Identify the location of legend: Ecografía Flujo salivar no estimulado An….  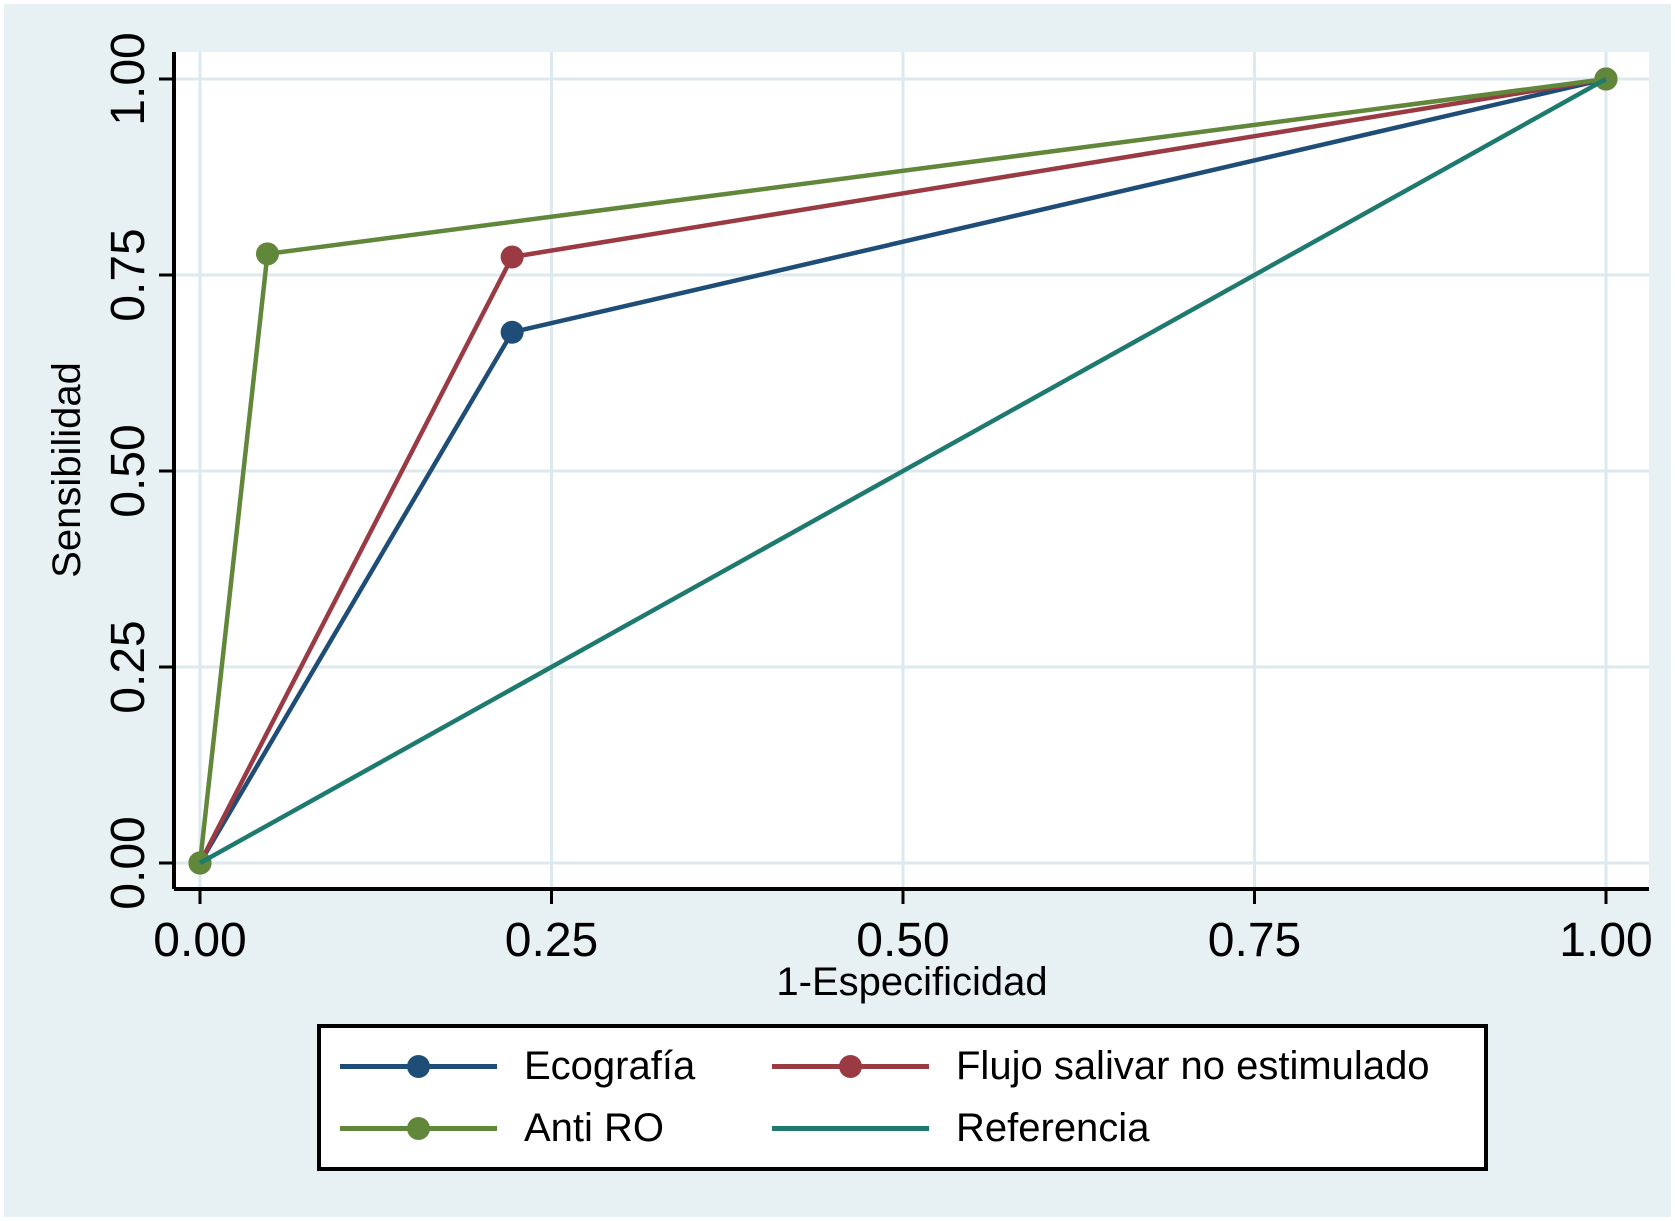
(902, 1097).